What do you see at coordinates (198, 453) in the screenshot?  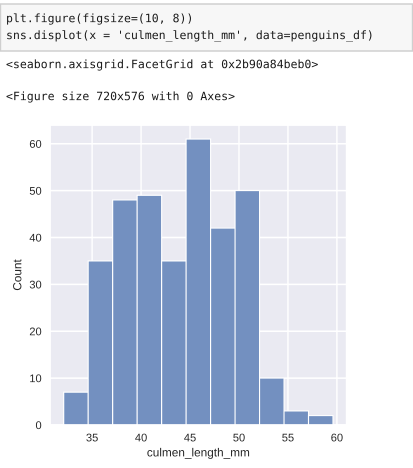 I see `x-axis-title: culmen_length_mm` at bounding box center [198, 453].